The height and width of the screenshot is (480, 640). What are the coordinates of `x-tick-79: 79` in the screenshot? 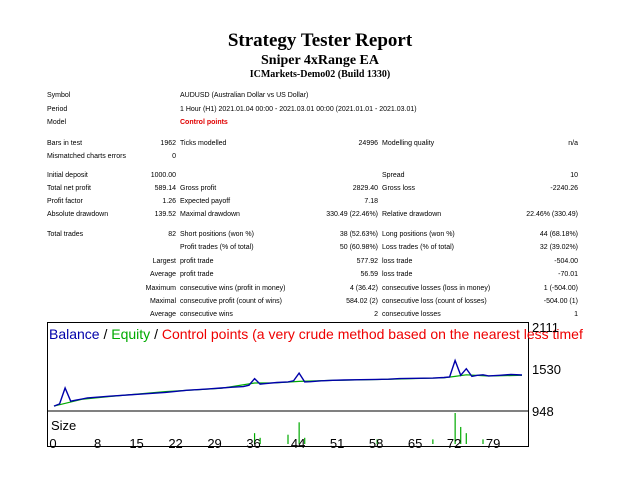 It's located at (493, 443).